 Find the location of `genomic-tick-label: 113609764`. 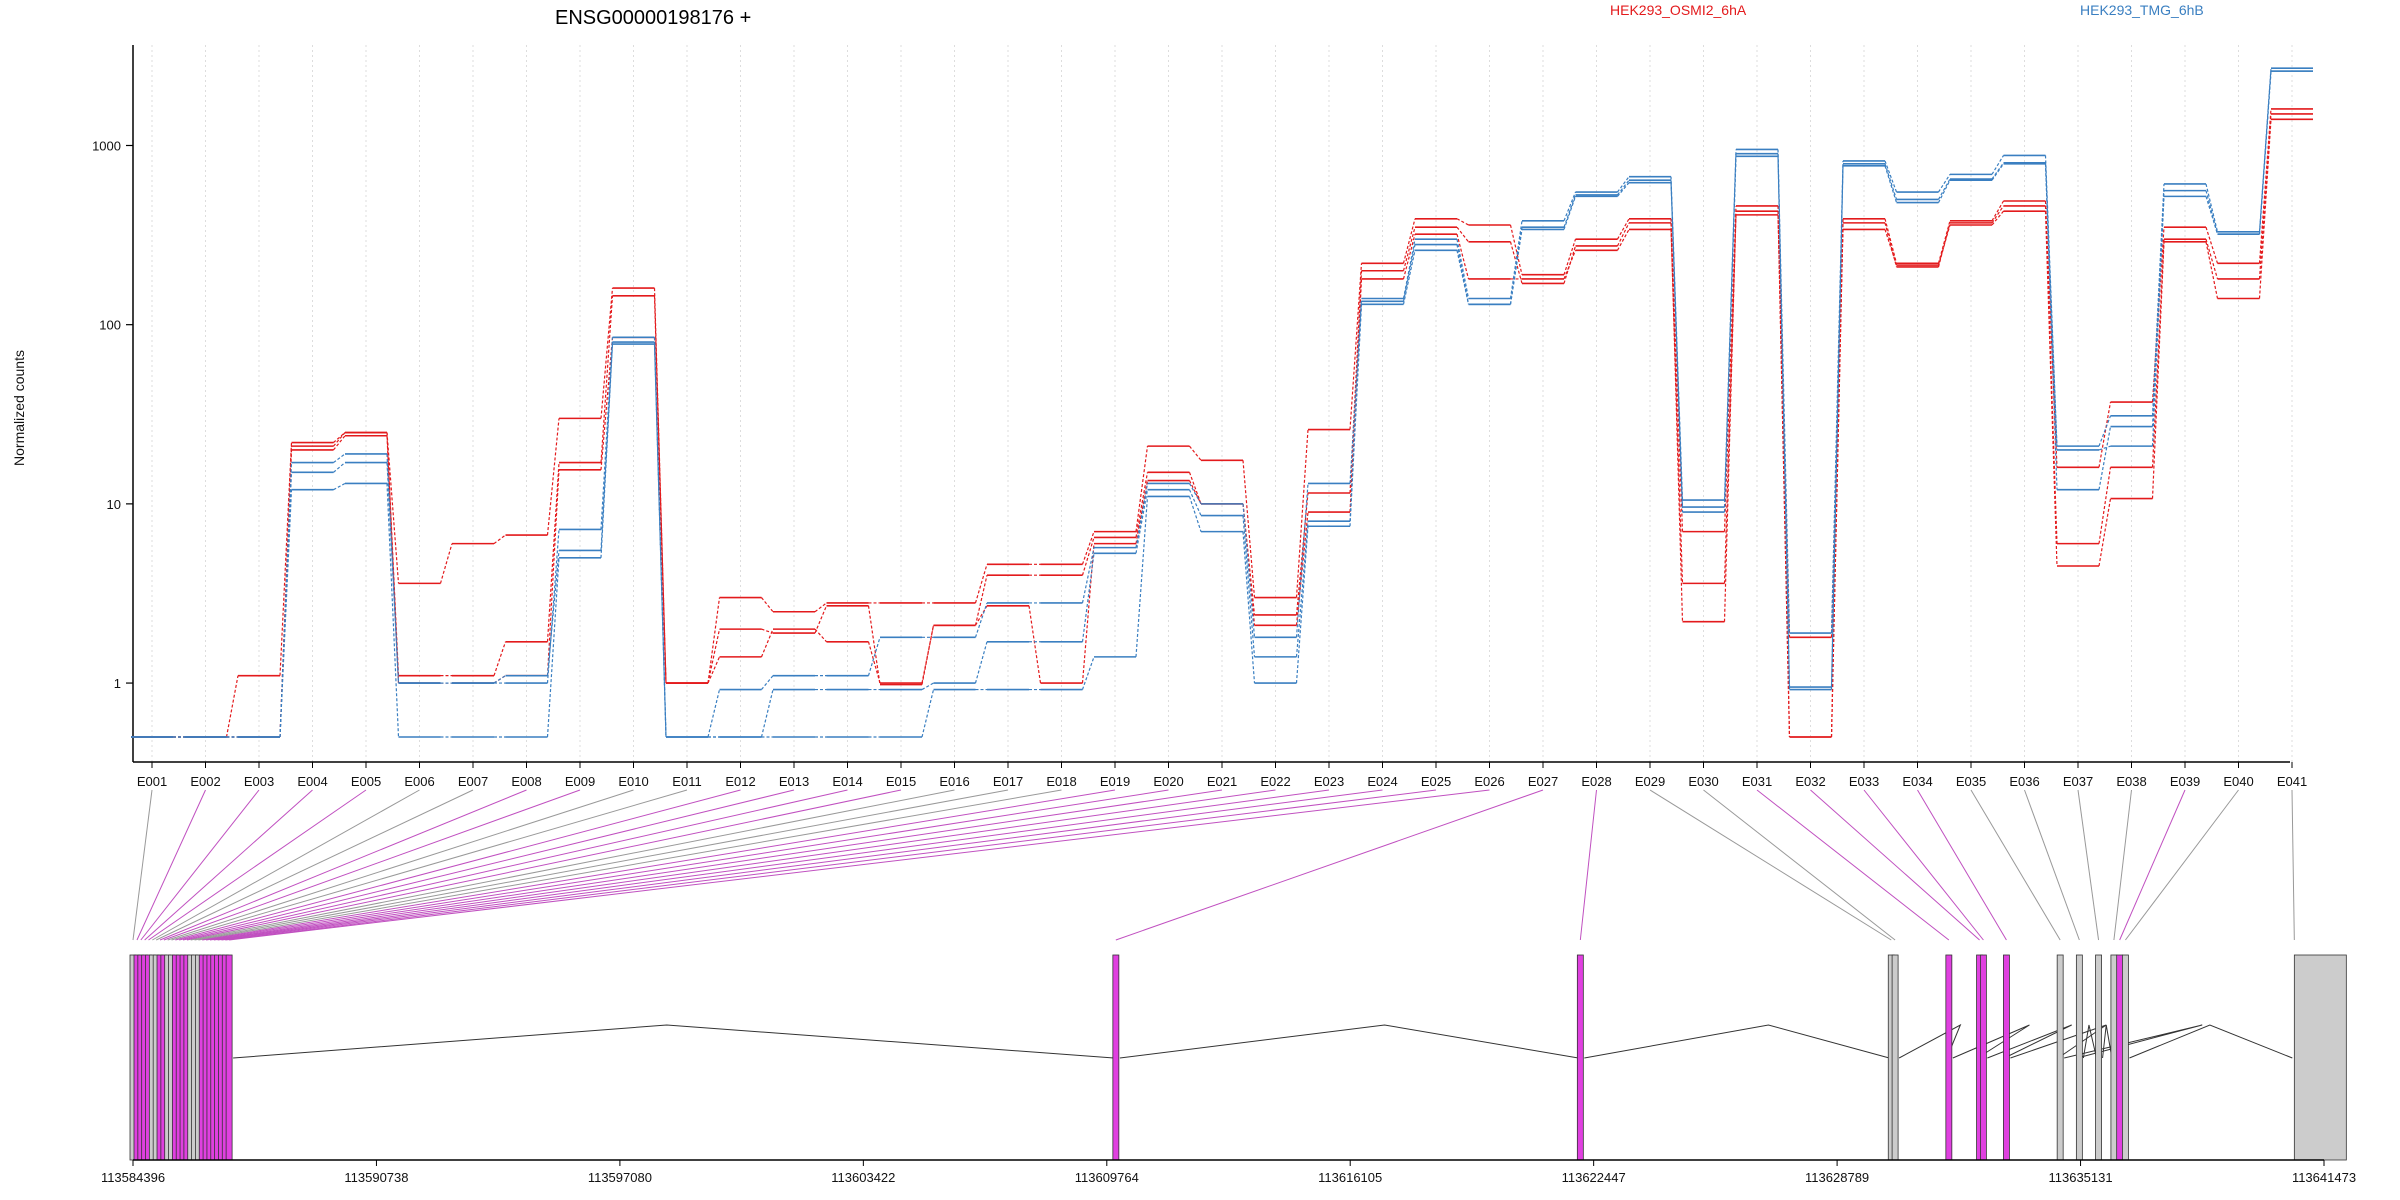

genomic-tick-label: 113609764 is located at coordinates (1107, 1177).